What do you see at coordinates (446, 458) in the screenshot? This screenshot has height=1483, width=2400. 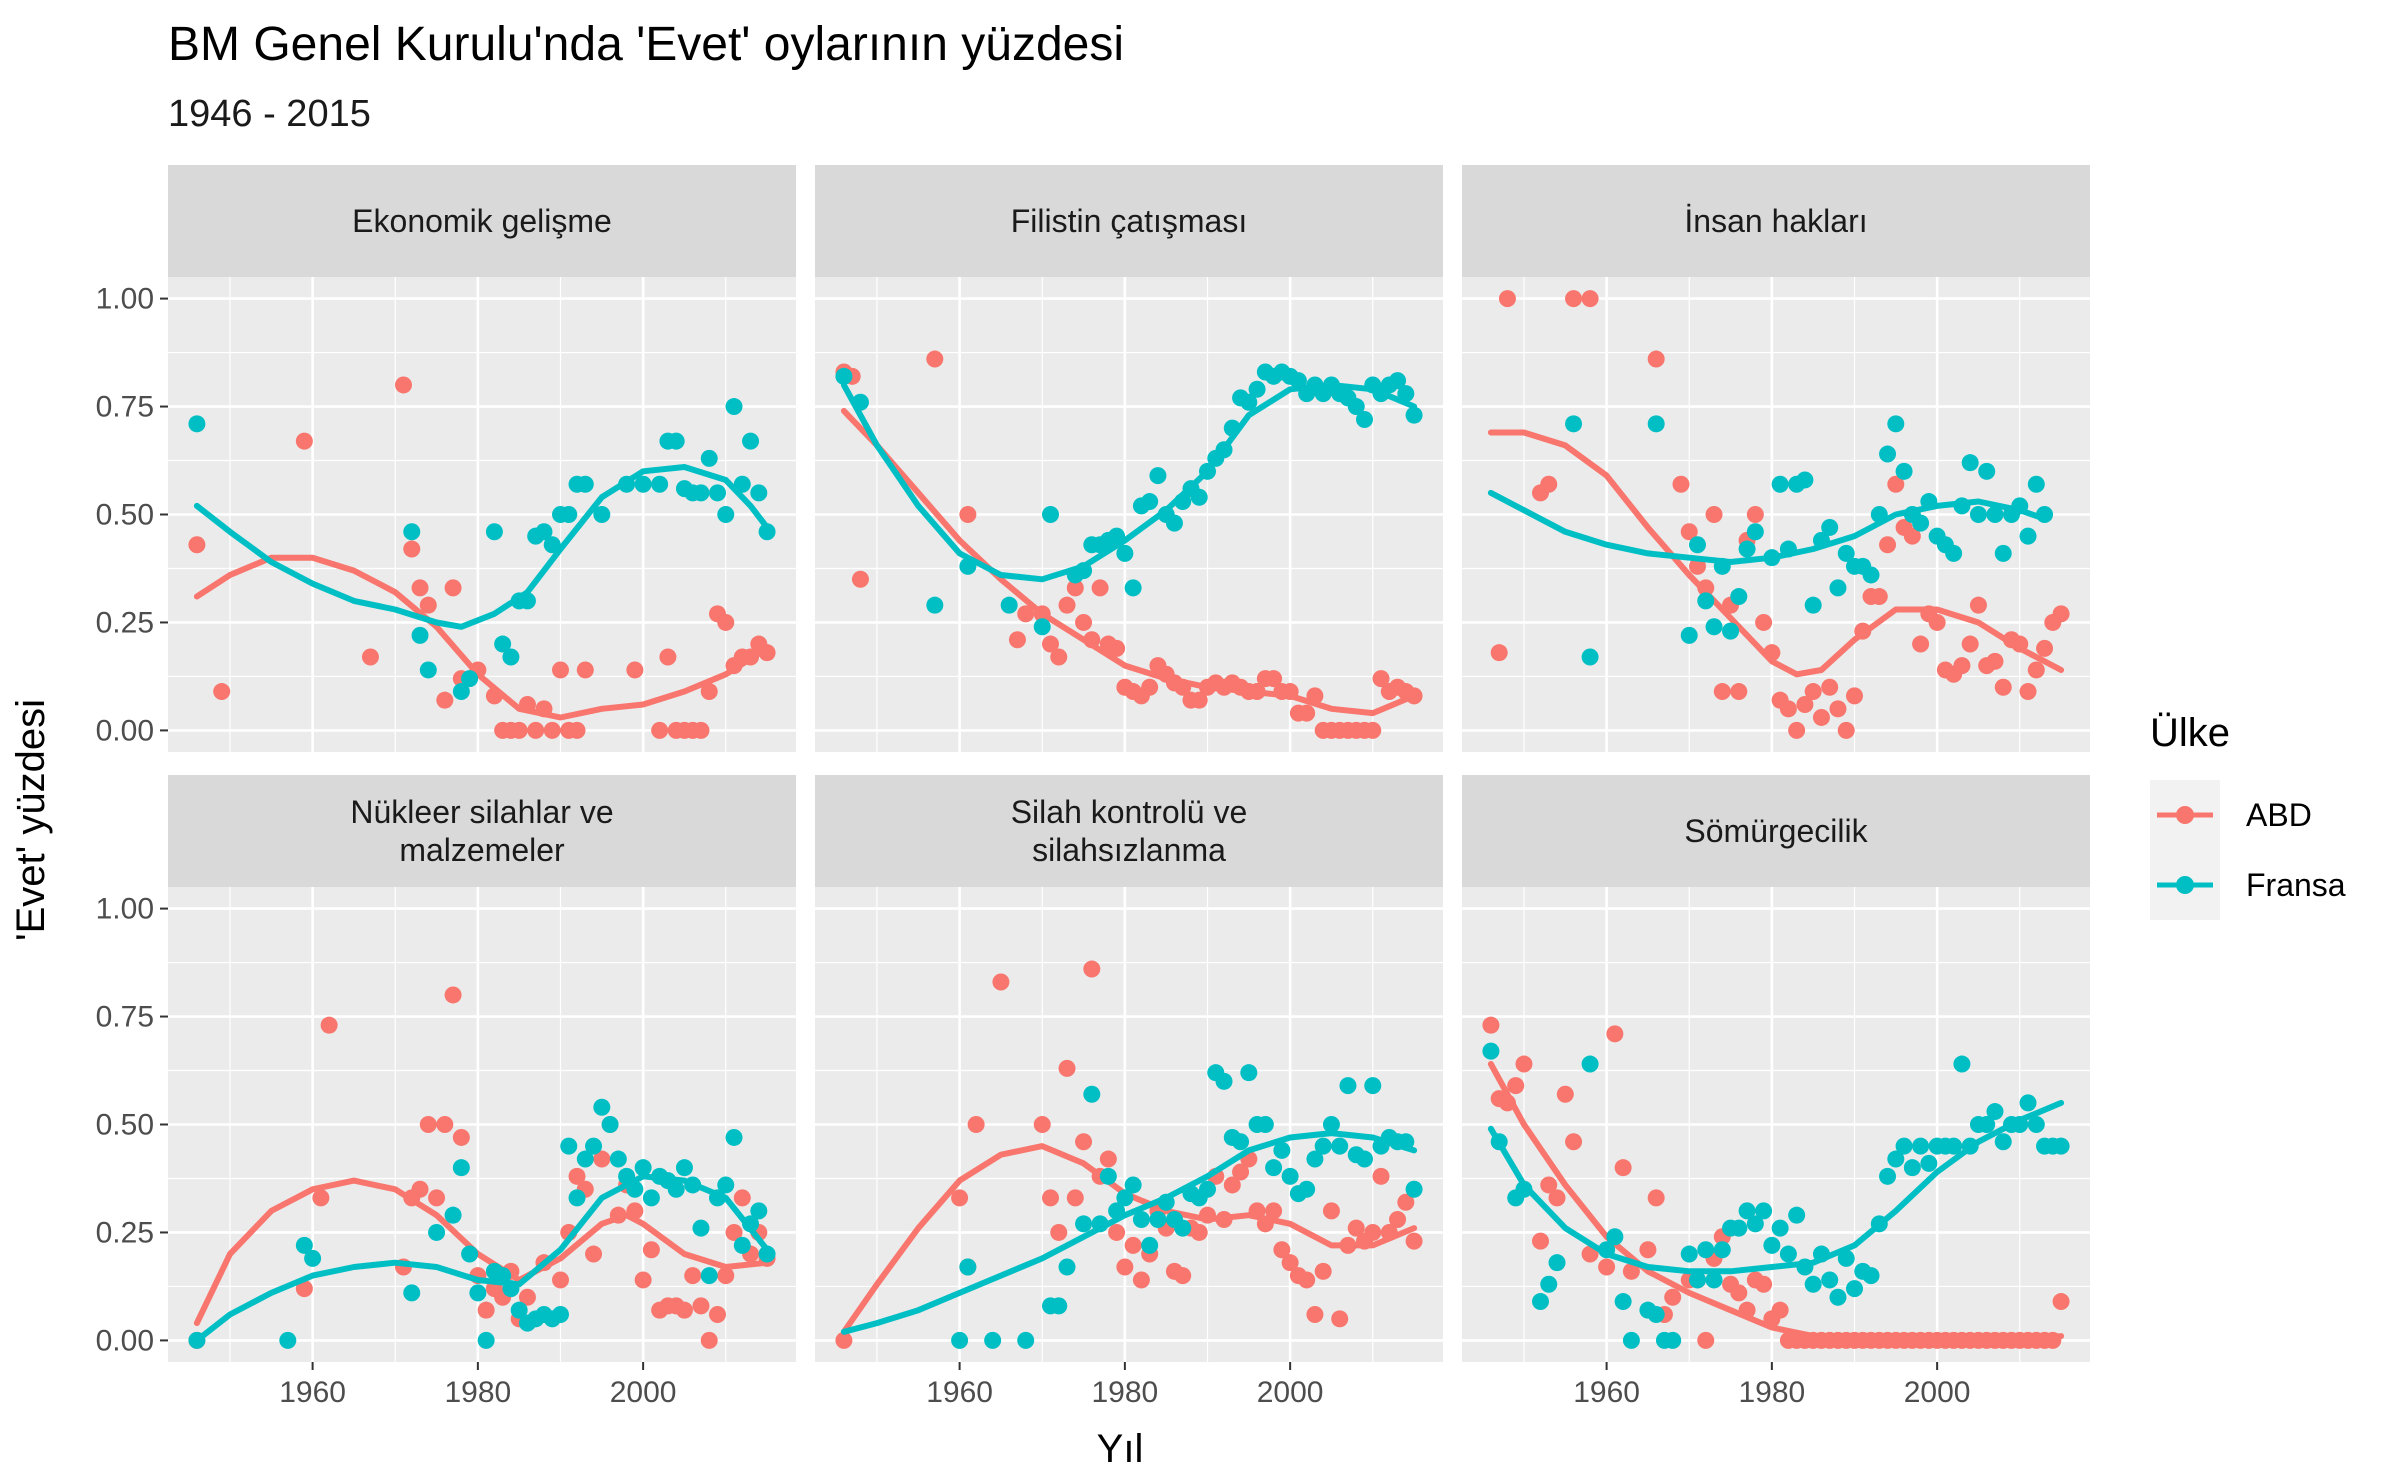 I see `facet-panel: Ekonomik gelişme 0.00 0.25 0.50 0.75 1.00` at bounding box center [446, 458].